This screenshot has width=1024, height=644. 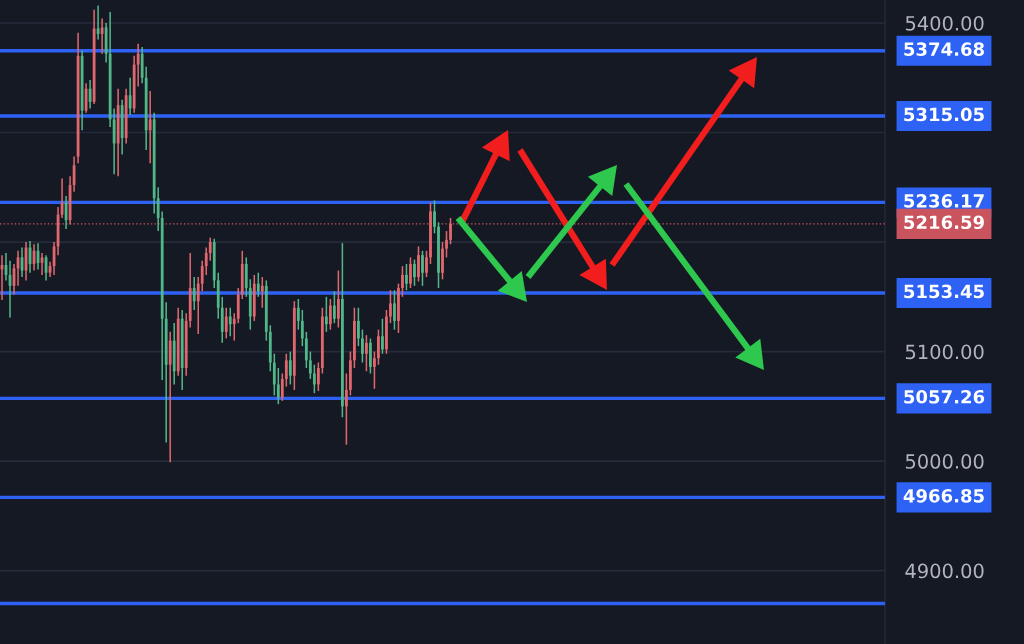 I want to click on ref-line-label: 4966.85, so click(x=943, y=495).